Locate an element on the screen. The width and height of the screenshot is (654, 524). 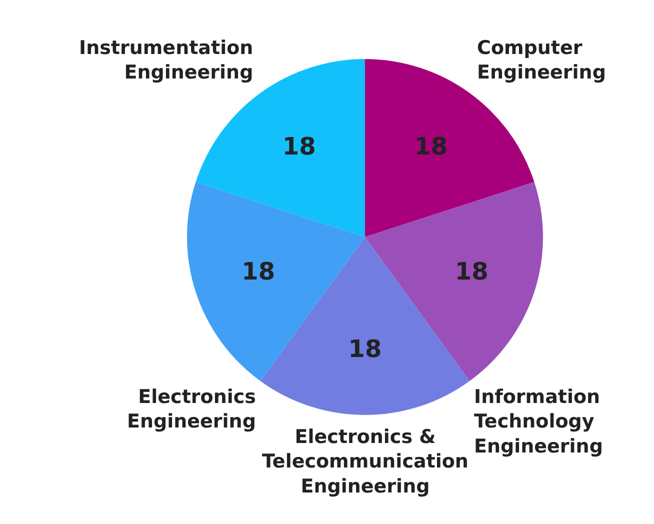
slice-label: Computer Engineering is located at coordinates (541, 60).